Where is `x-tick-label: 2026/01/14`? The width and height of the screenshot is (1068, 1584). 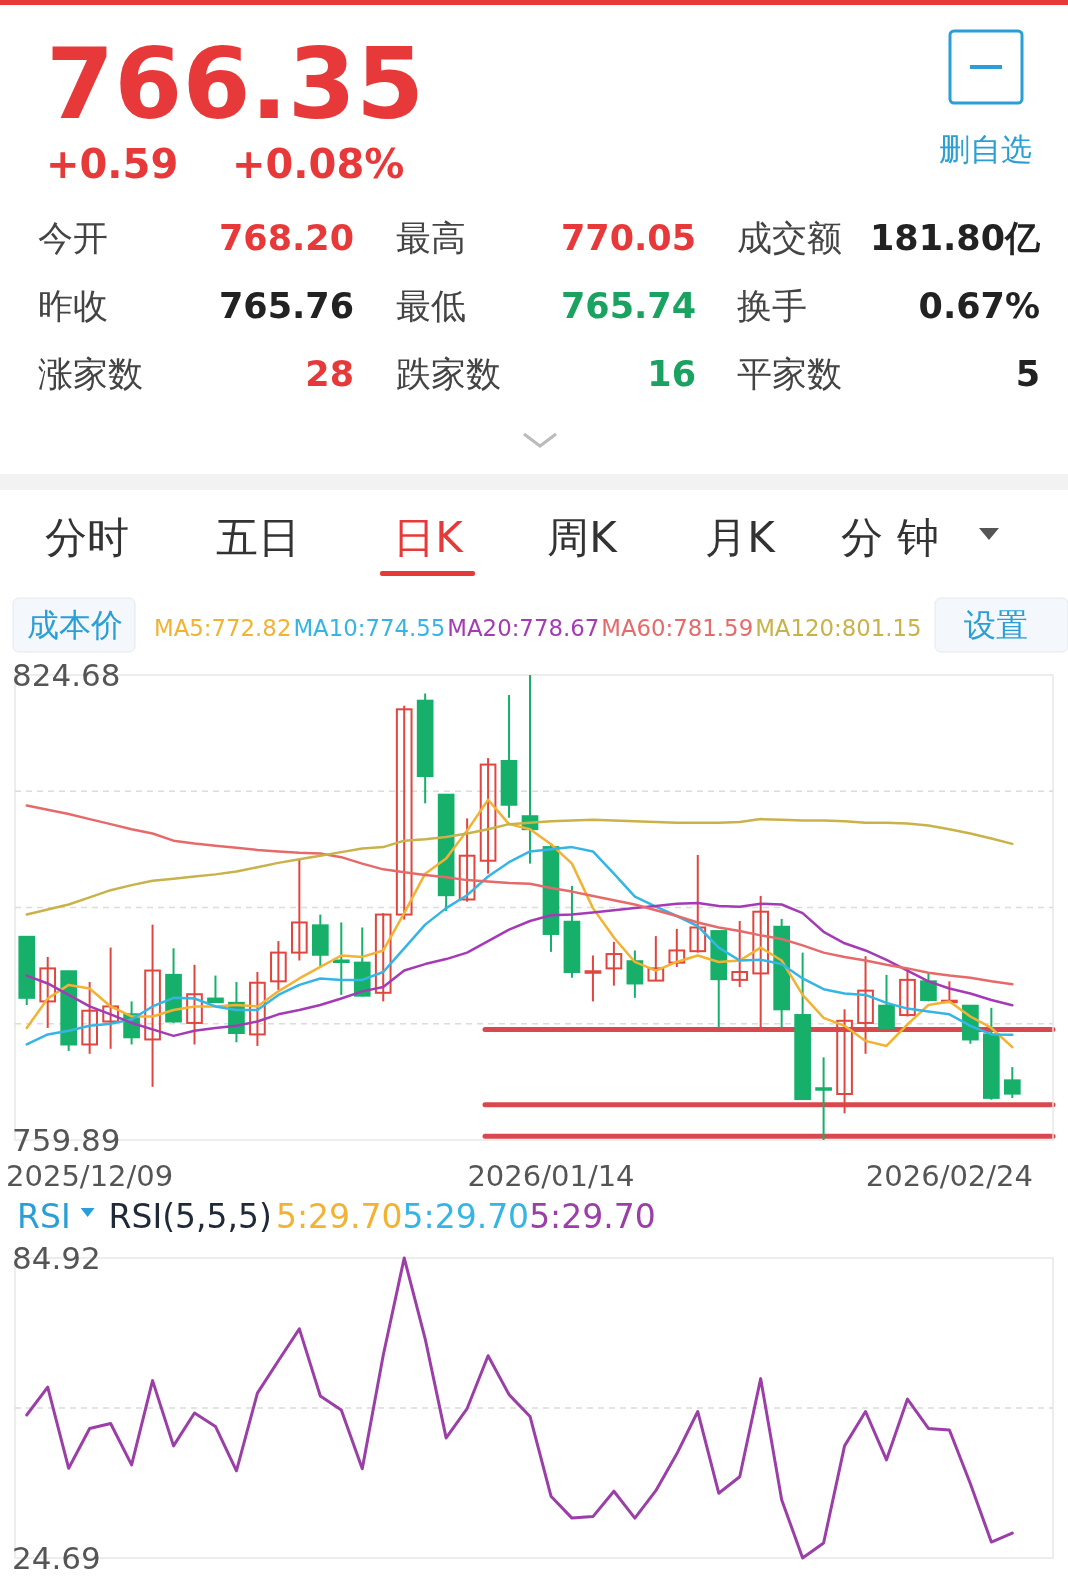
x-tick-label: 2026/01/14 is located at coordinates (551, 1176).